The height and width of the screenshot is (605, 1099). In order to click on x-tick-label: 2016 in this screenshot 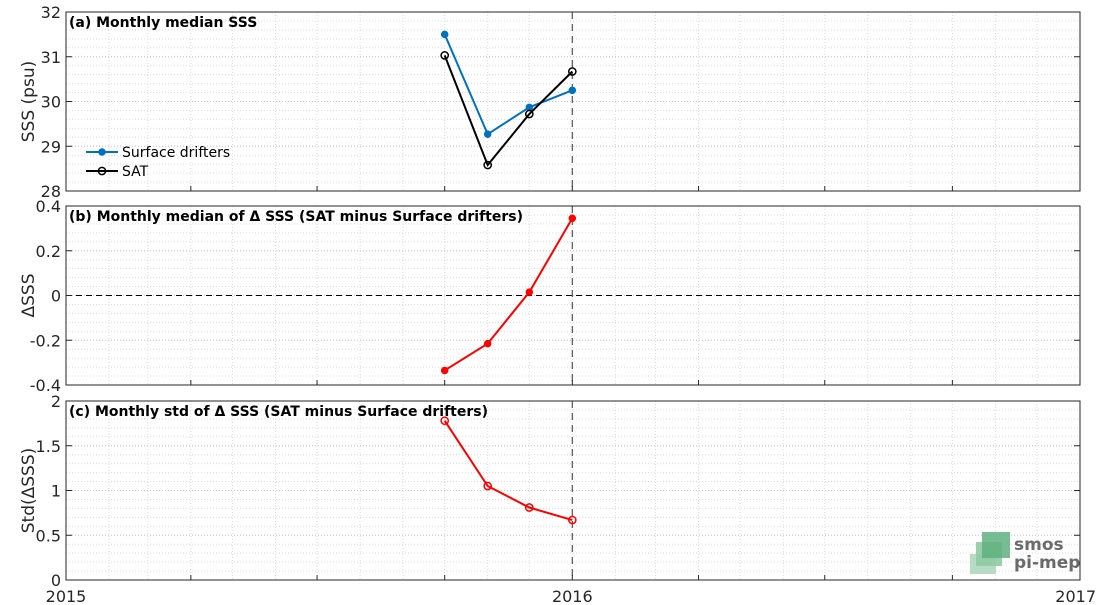, I will do `click(572, 596)`.